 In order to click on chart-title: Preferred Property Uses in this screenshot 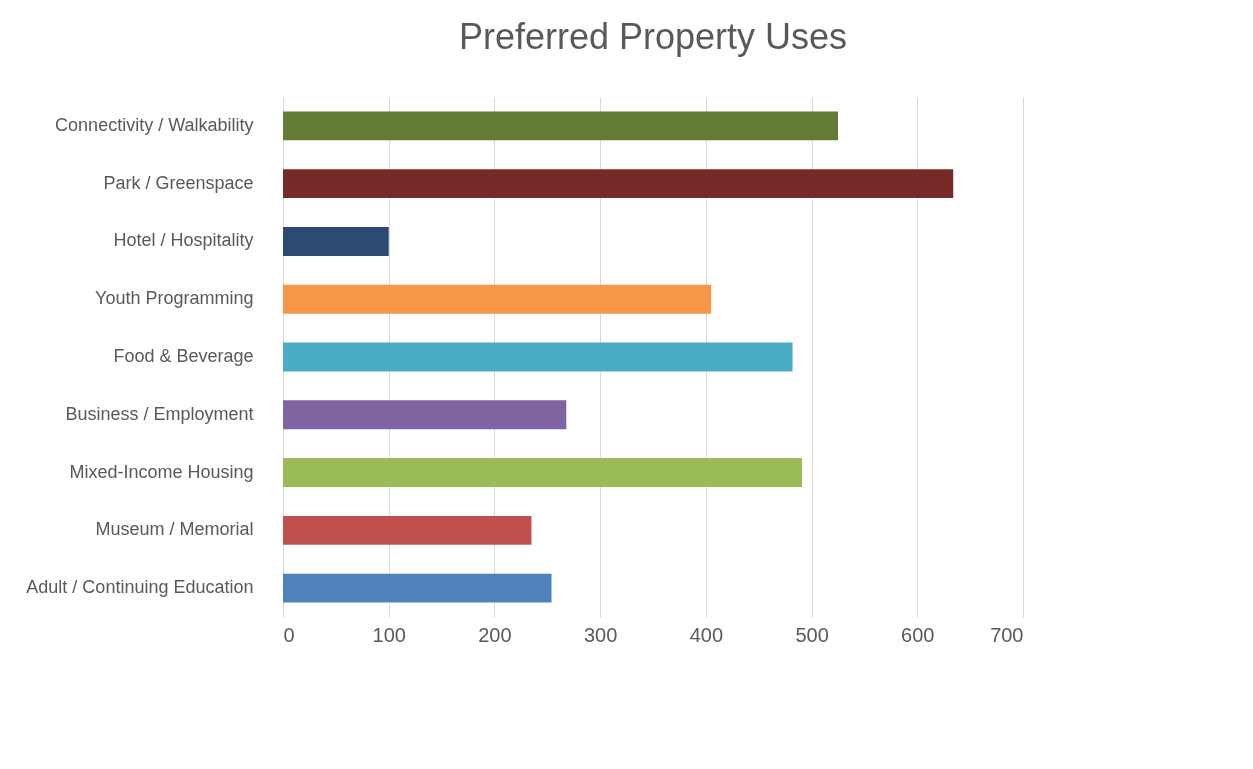, I will do `click(653, 36)`.